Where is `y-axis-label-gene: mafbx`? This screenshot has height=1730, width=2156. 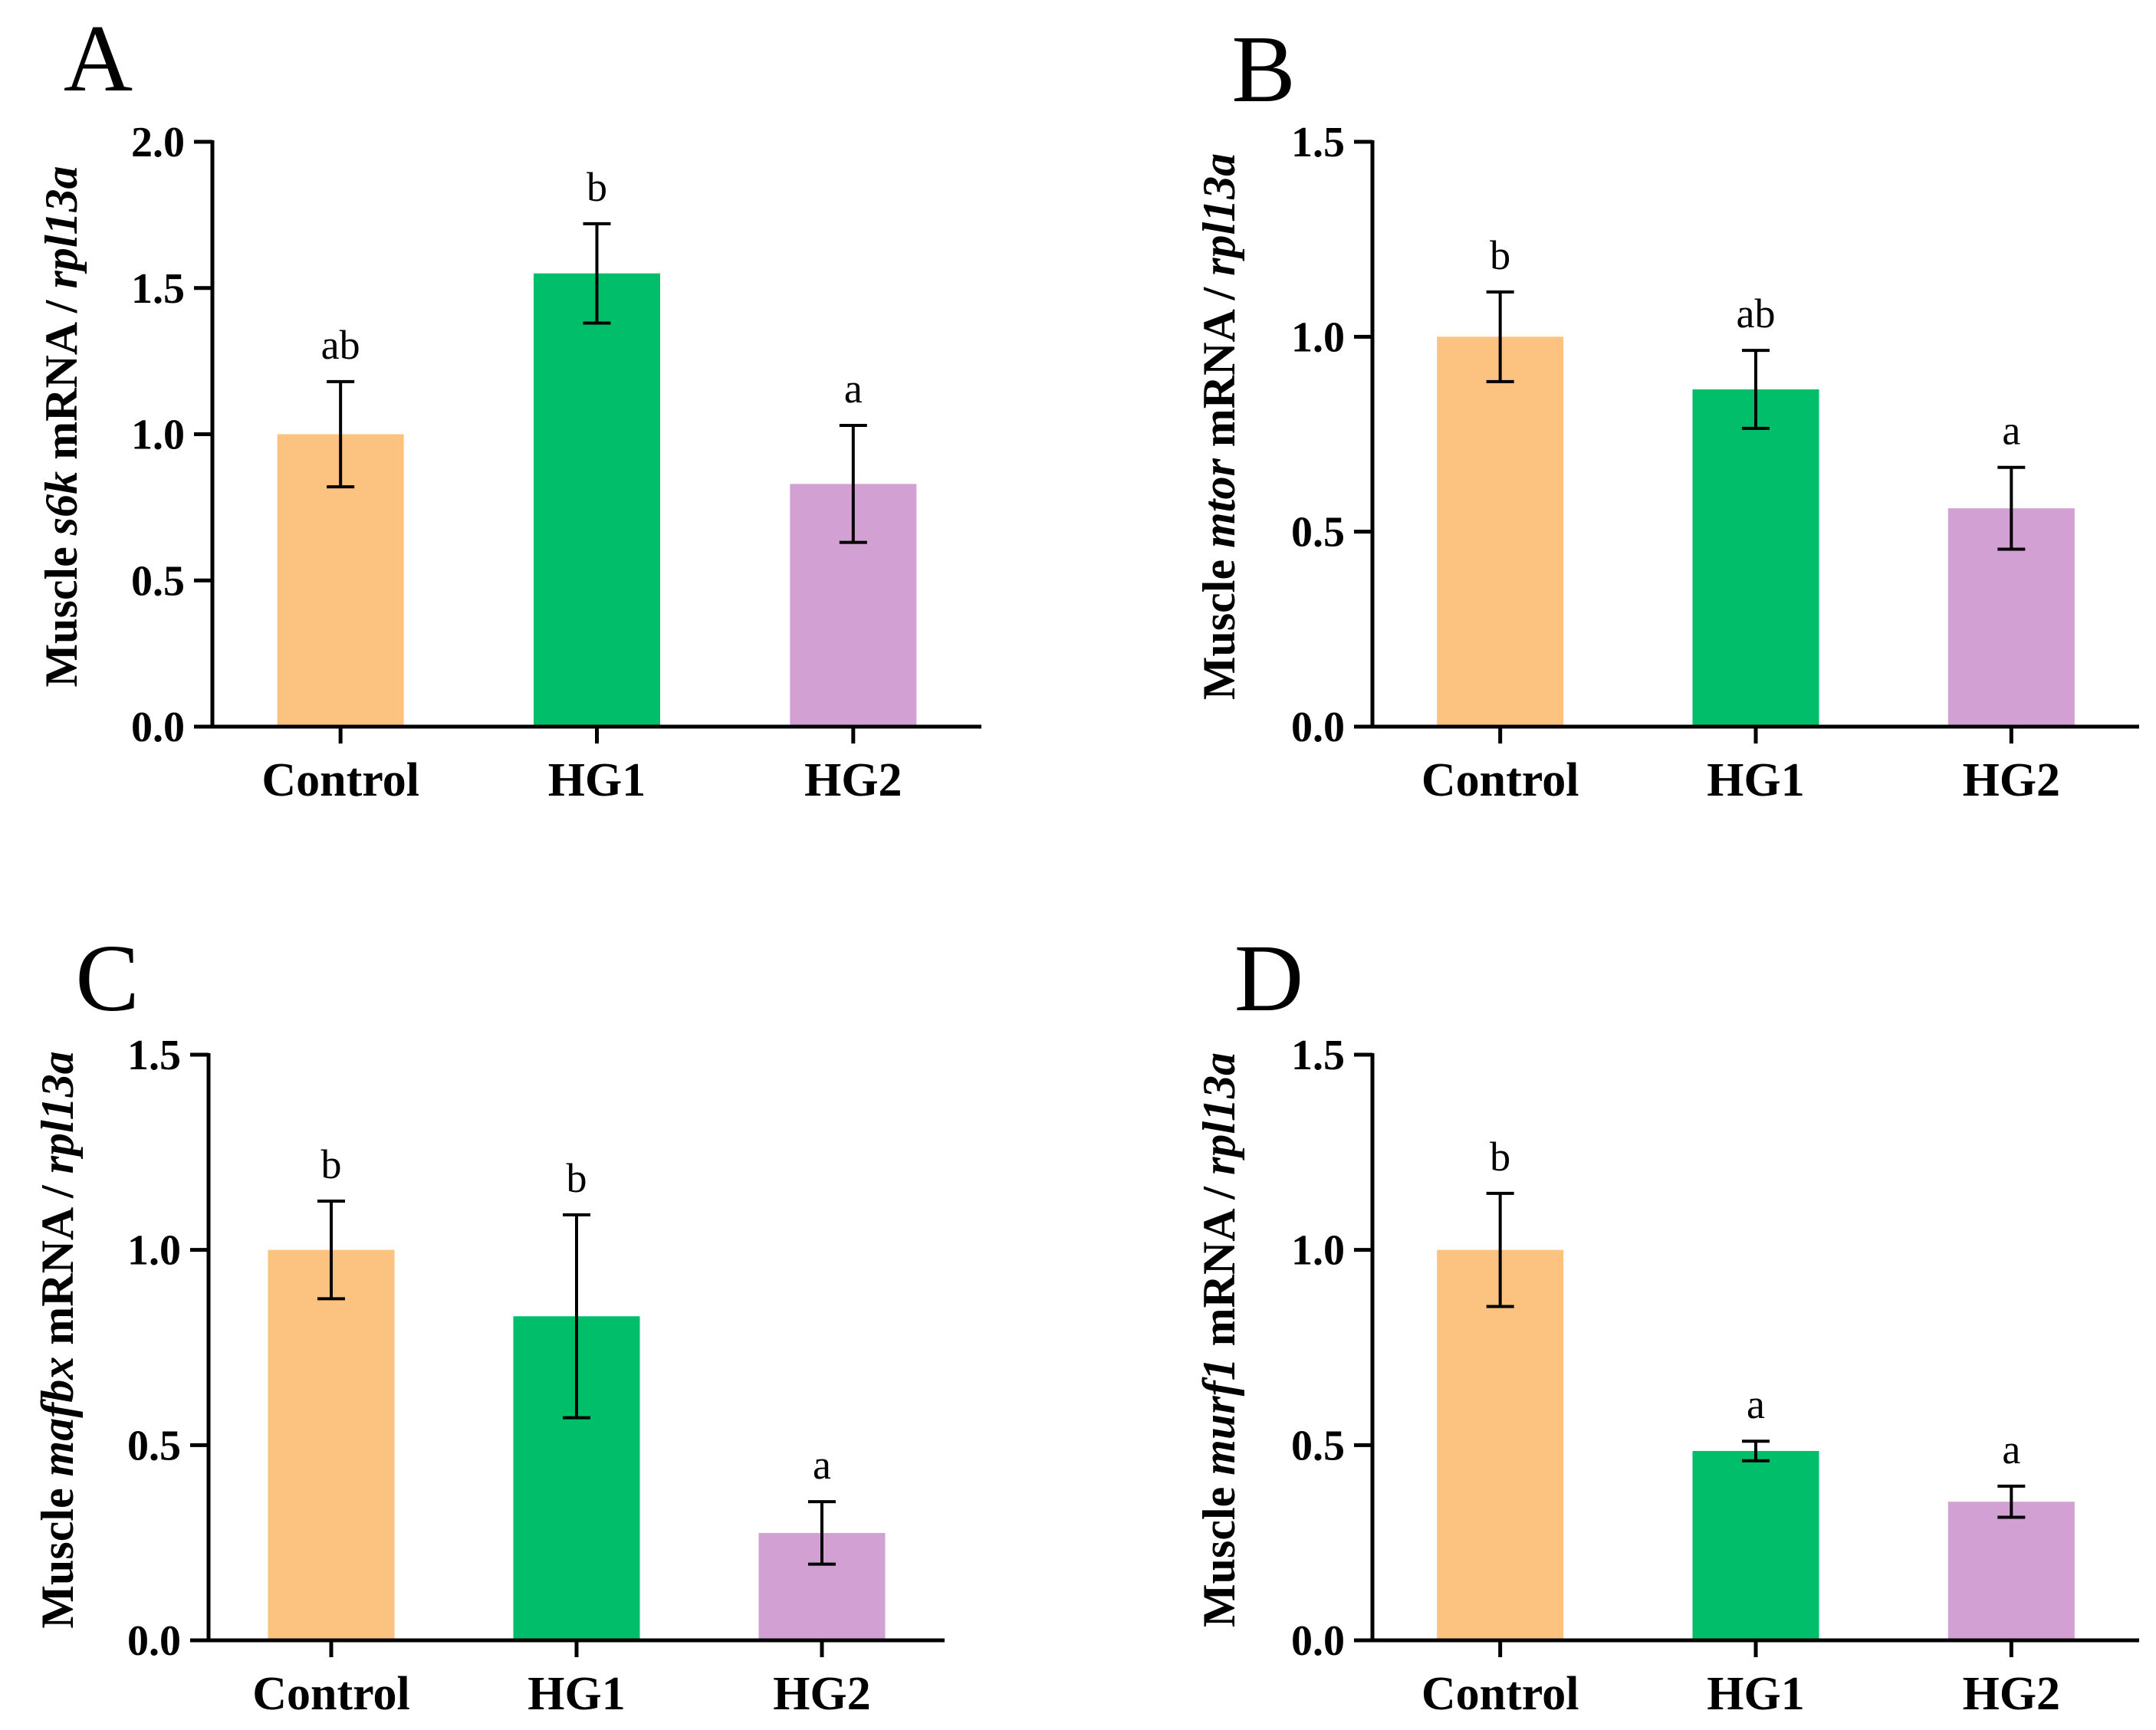 y-axis-label-gene: mafbx is located at coordinates (58, 1417).